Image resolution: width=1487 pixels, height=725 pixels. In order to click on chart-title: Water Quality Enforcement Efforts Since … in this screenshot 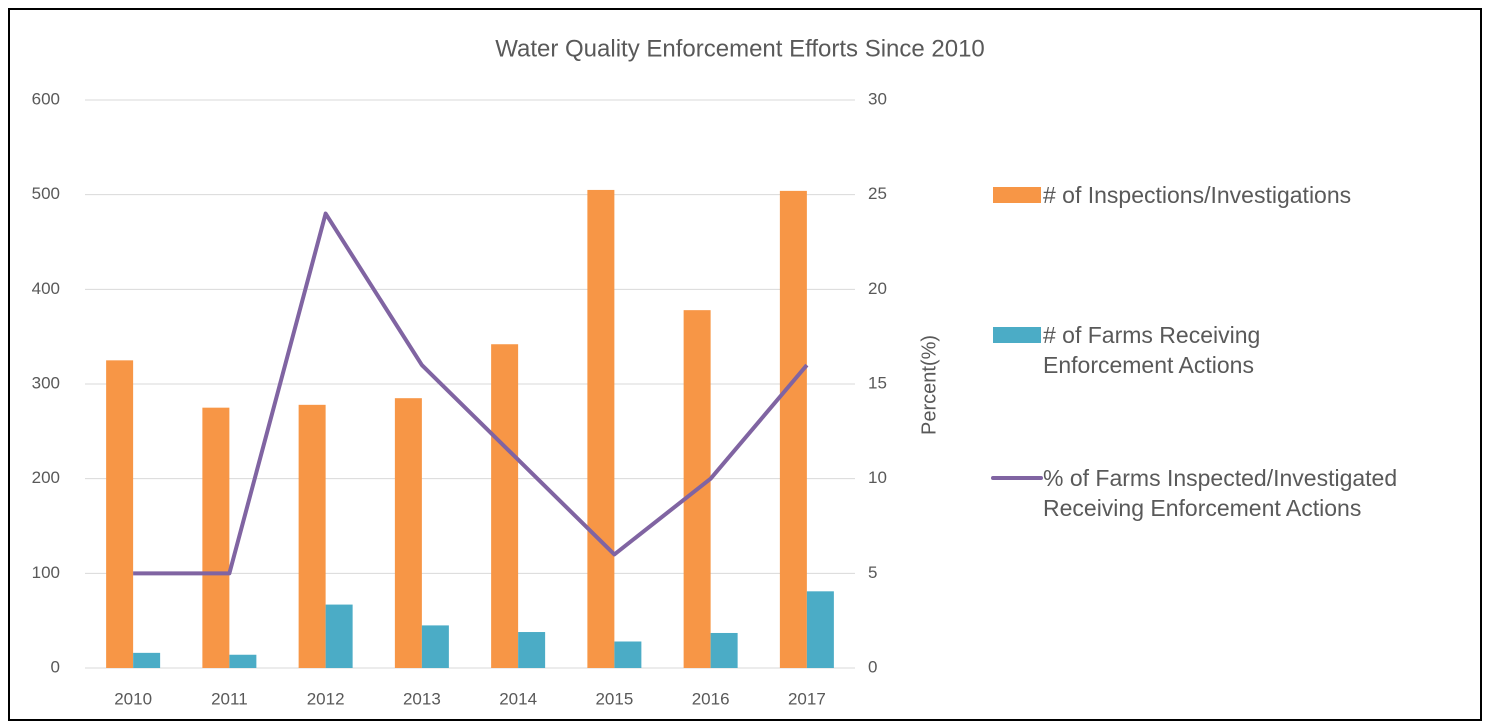, I will do `click(740, 48)`.